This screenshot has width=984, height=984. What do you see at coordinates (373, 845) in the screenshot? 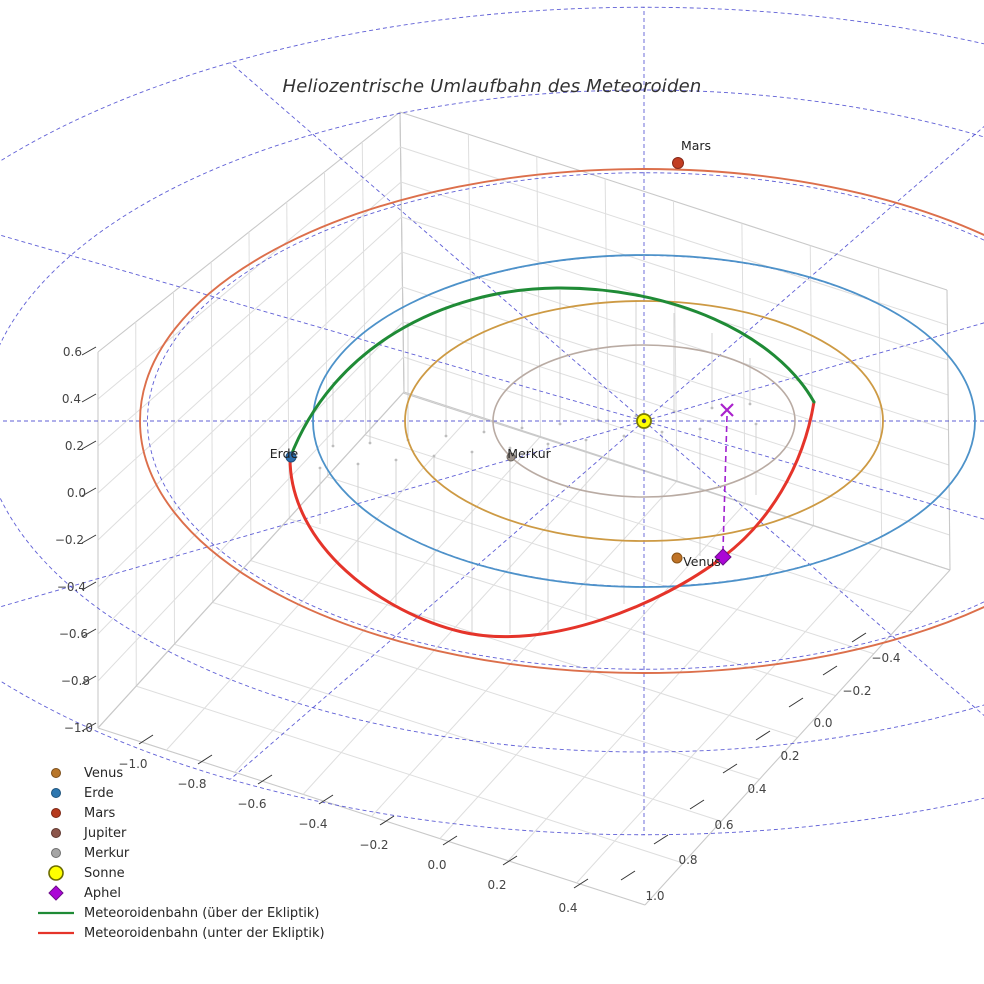
I see `x-tick-label: −0.2` at bounding box center [373, 845].